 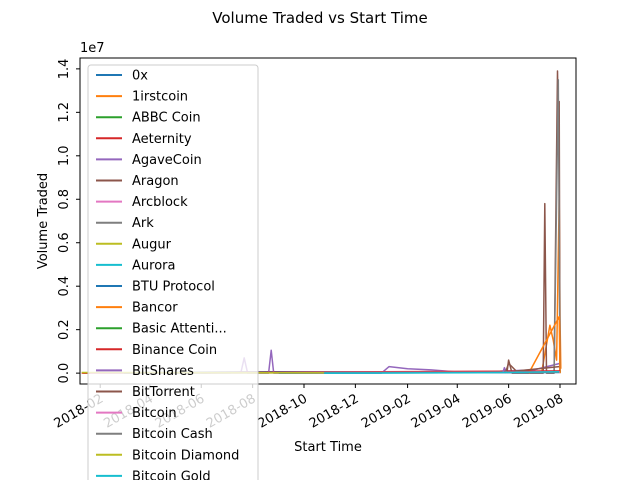 What do you see at coordinates (64, 69) in the screenshot?
I see `y-tick-label-7: 1.4` at bounding box center [64, 69].